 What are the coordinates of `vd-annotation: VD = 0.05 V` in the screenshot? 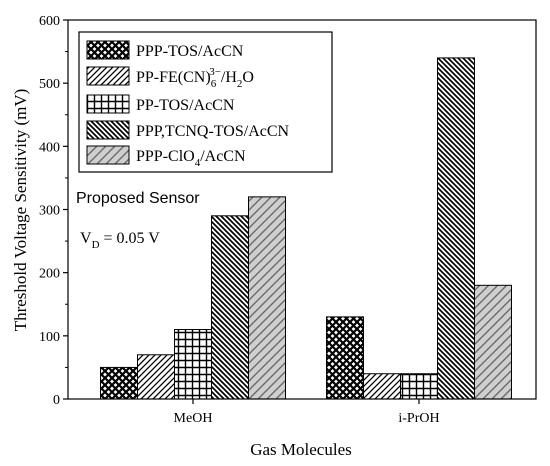 It's located at (120, 240).